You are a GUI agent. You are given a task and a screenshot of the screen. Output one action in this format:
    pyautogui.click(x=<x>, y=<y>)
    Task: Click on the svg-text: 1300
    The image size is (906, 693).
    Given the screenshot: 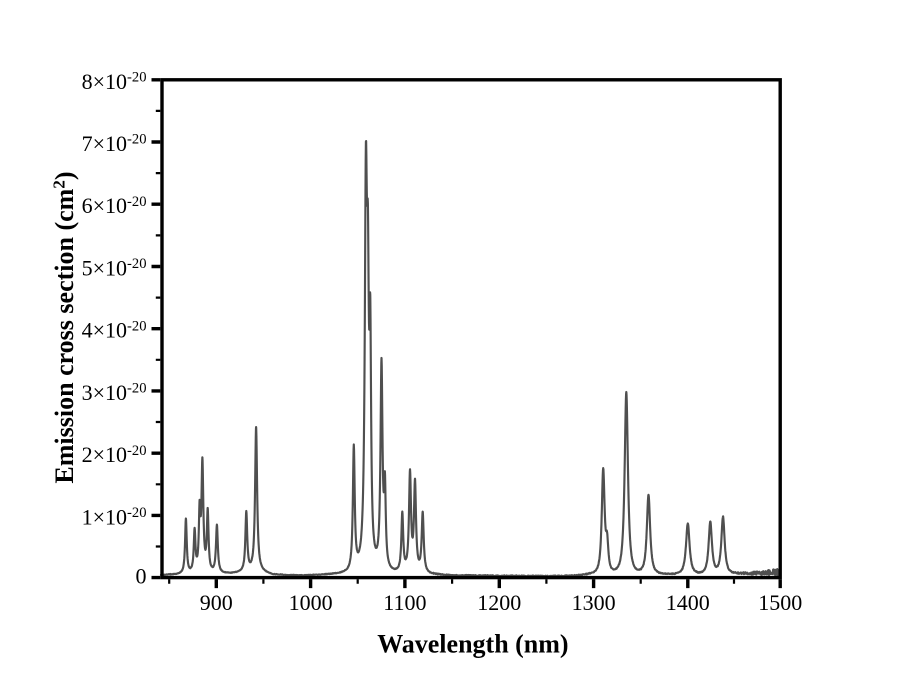 What is the action you would take?
    pyautogui.click(x=594, y=602)
    